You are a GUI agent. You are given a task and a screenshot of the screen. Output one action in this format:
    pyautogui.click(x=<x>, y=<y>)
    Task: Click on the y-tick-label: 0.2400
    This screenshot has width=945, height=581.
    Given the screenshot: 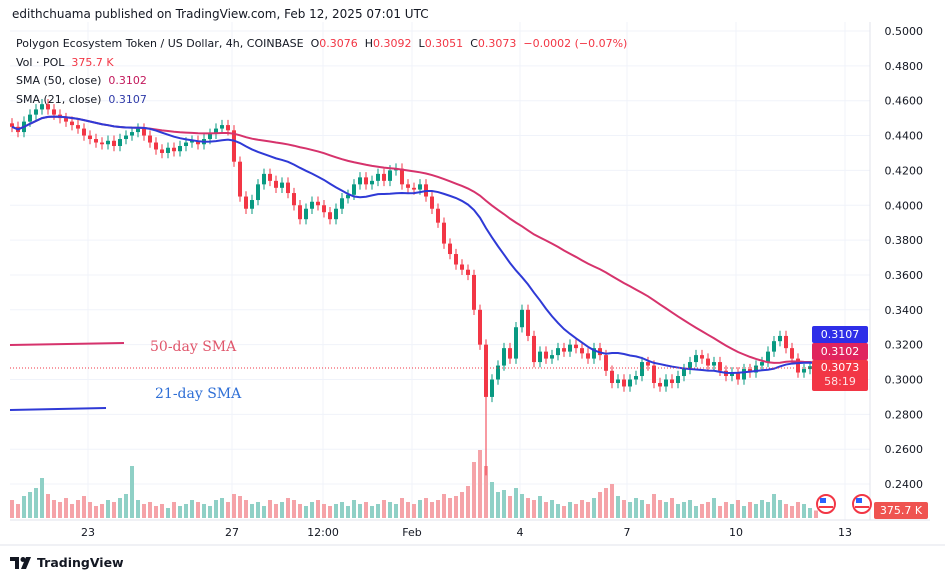 What is the action you would take?
    pyautogui.click(x=904, y=484)
    